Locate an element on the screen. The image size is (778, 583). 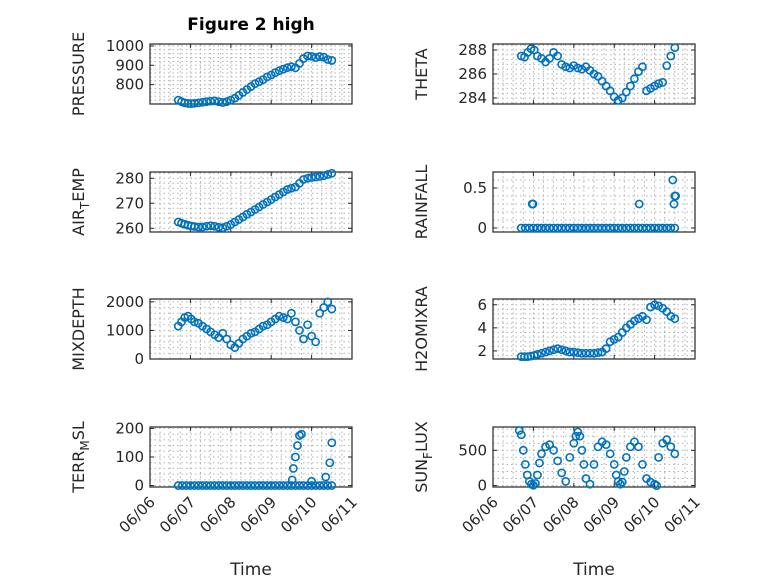
y-tick-label: 4 is located at coordinates (482, 328).